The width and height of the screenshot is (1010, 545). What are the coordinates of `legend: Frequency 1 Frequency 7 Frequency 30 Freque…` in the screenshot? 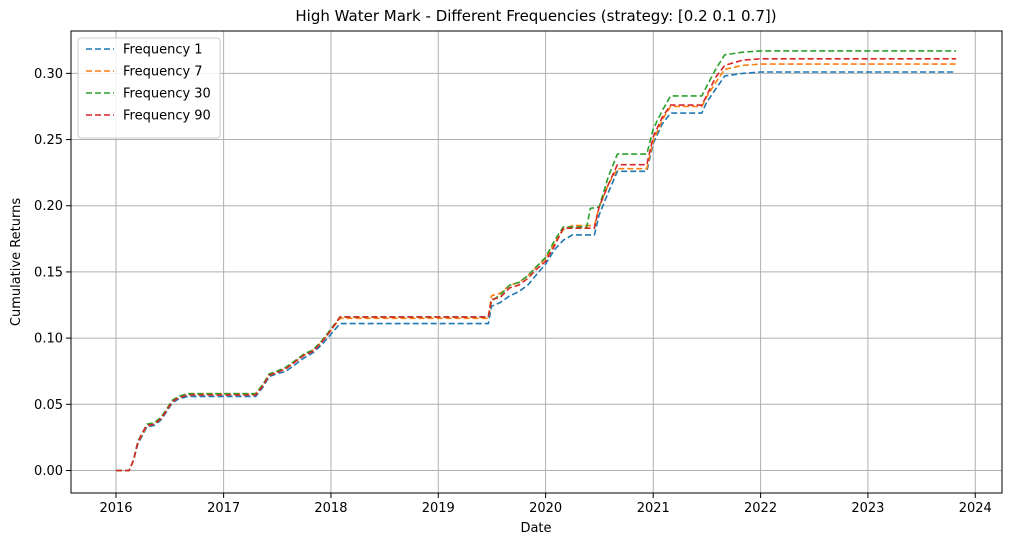 It's located at (149, 88).